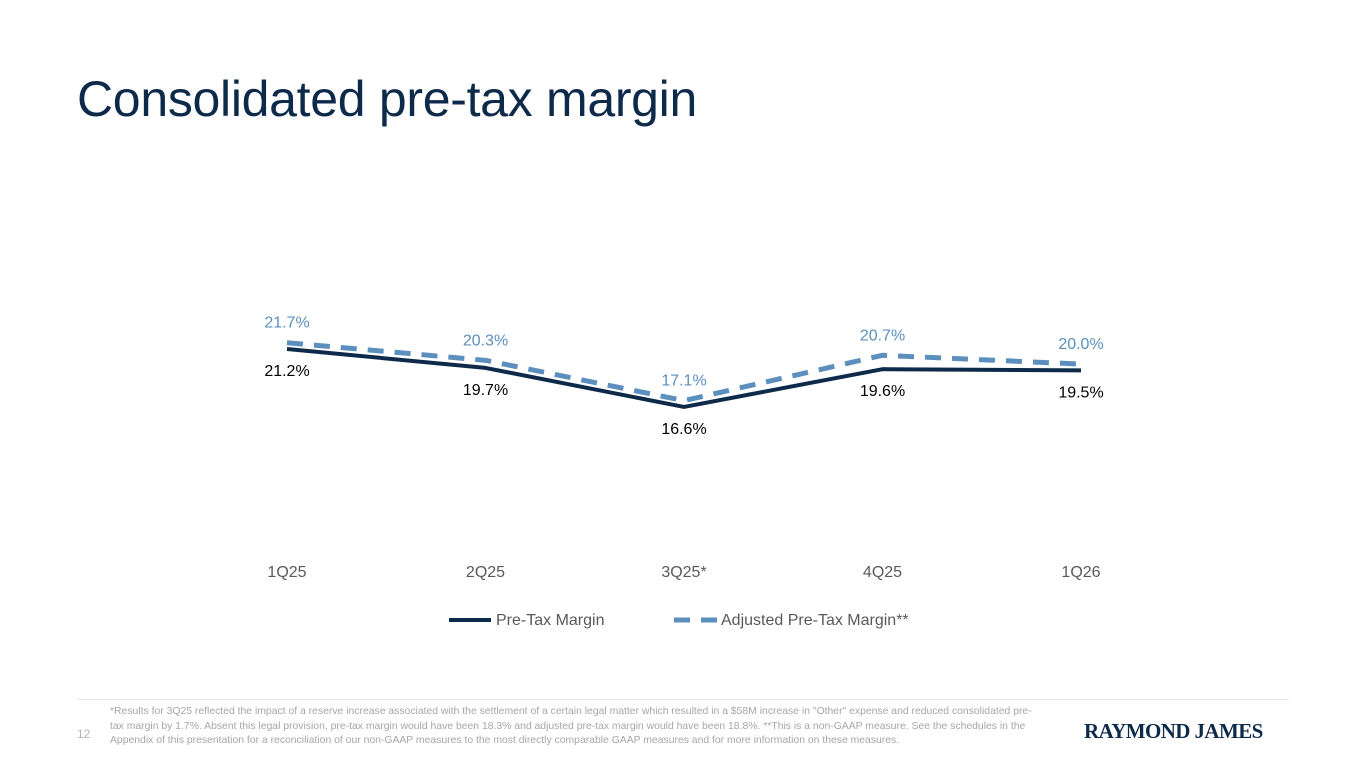 This screenshot has height=768, width=1365. Describe the element at coordinates (683, 381) in the screenshot. I see `adjusted-data-label-3Q25: 17.1%` at that location.